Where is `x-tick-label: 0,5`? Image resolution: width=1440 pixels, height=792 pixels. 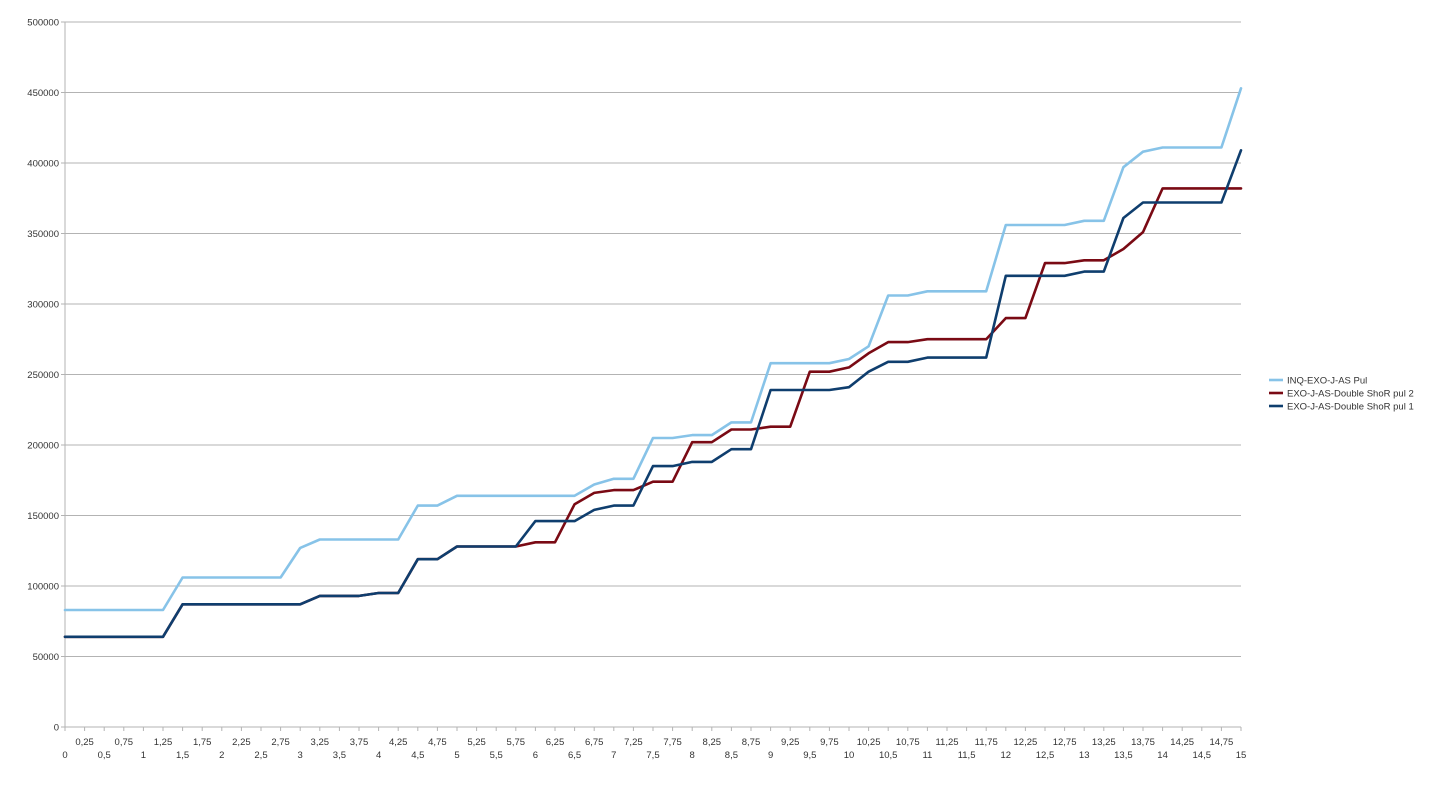
x-tick-label: 0,5 is located at coordinates (104, 755).